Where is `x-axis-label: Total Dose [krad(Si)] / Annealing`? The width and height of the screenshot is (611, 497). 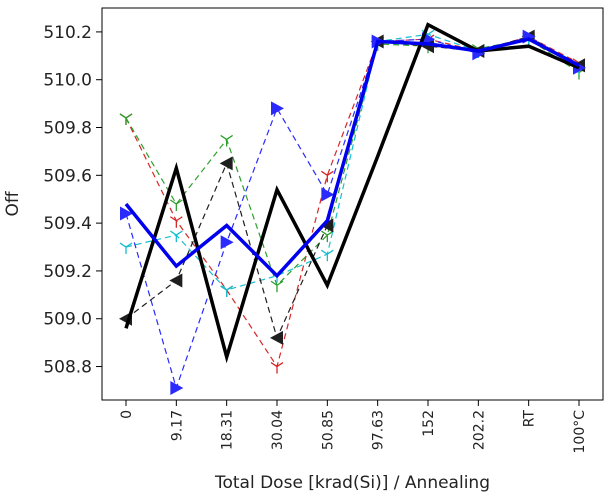 x-axis-label: Total Dose [krad(Si)] / Annealing is located at coordinates (352, 483).